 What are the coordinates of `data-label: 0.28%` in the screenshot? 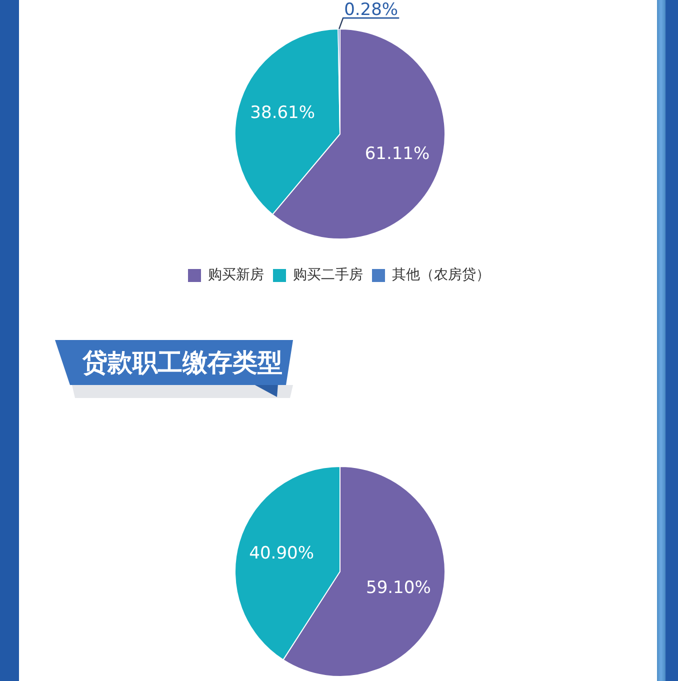 It's located at (371, 10).